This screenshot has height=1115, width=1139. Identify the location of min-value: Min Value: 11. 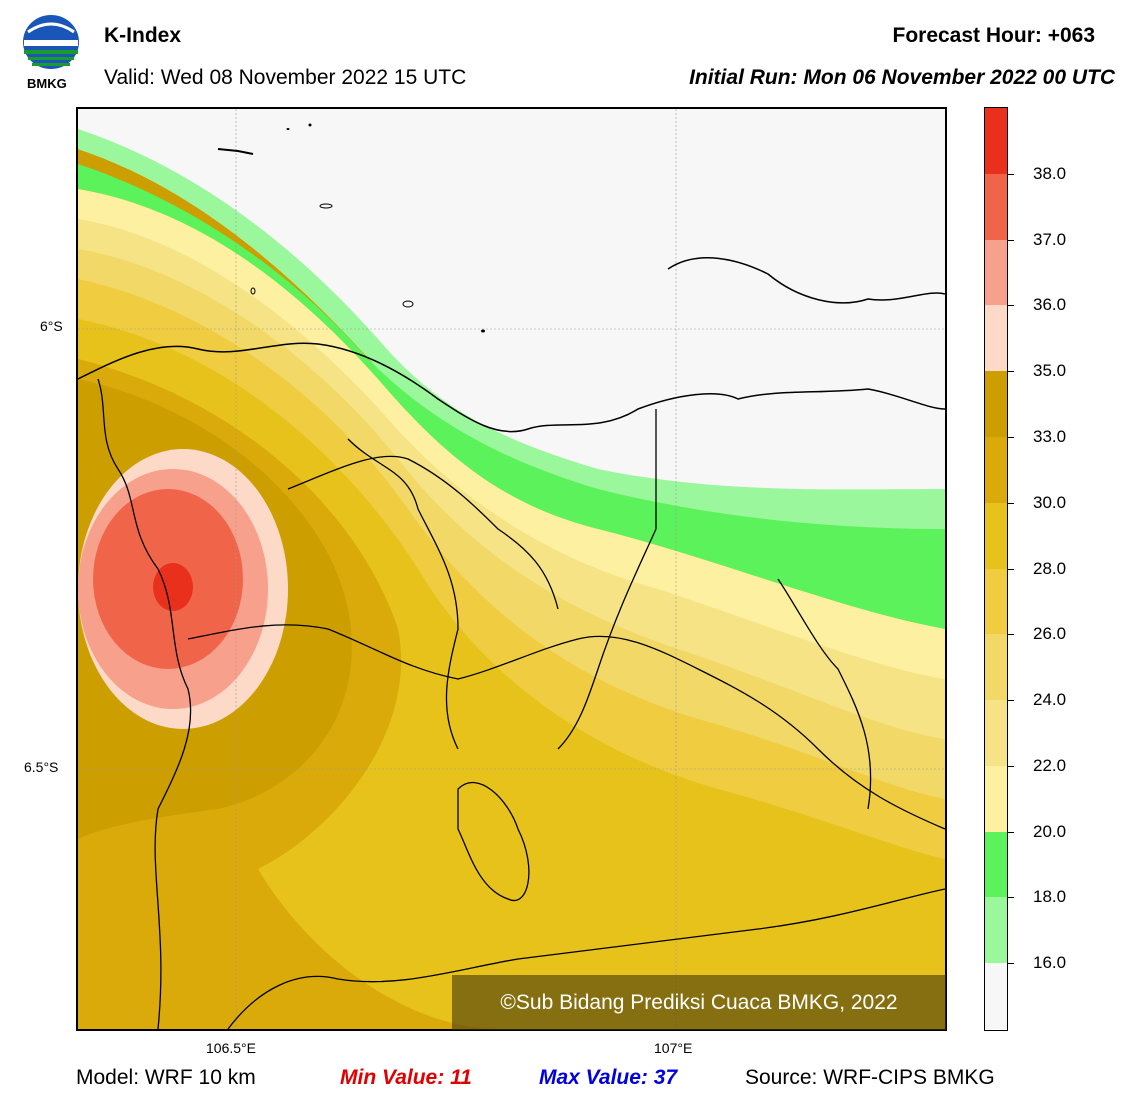
(406, 1077).